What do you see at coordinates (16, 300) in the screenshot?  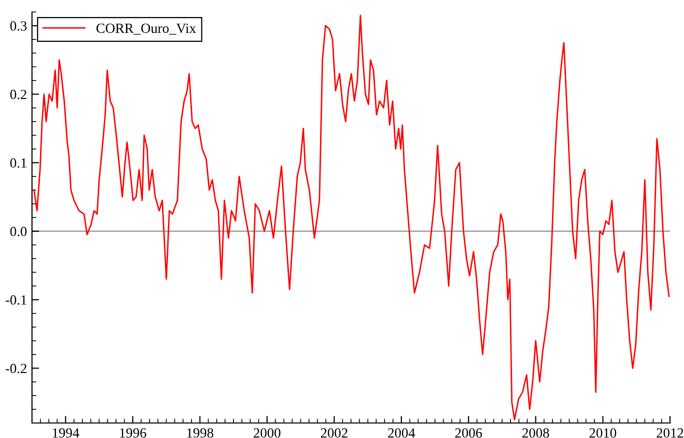 I see `y-tick-label: -0.1` at bounding box center [16, 300].